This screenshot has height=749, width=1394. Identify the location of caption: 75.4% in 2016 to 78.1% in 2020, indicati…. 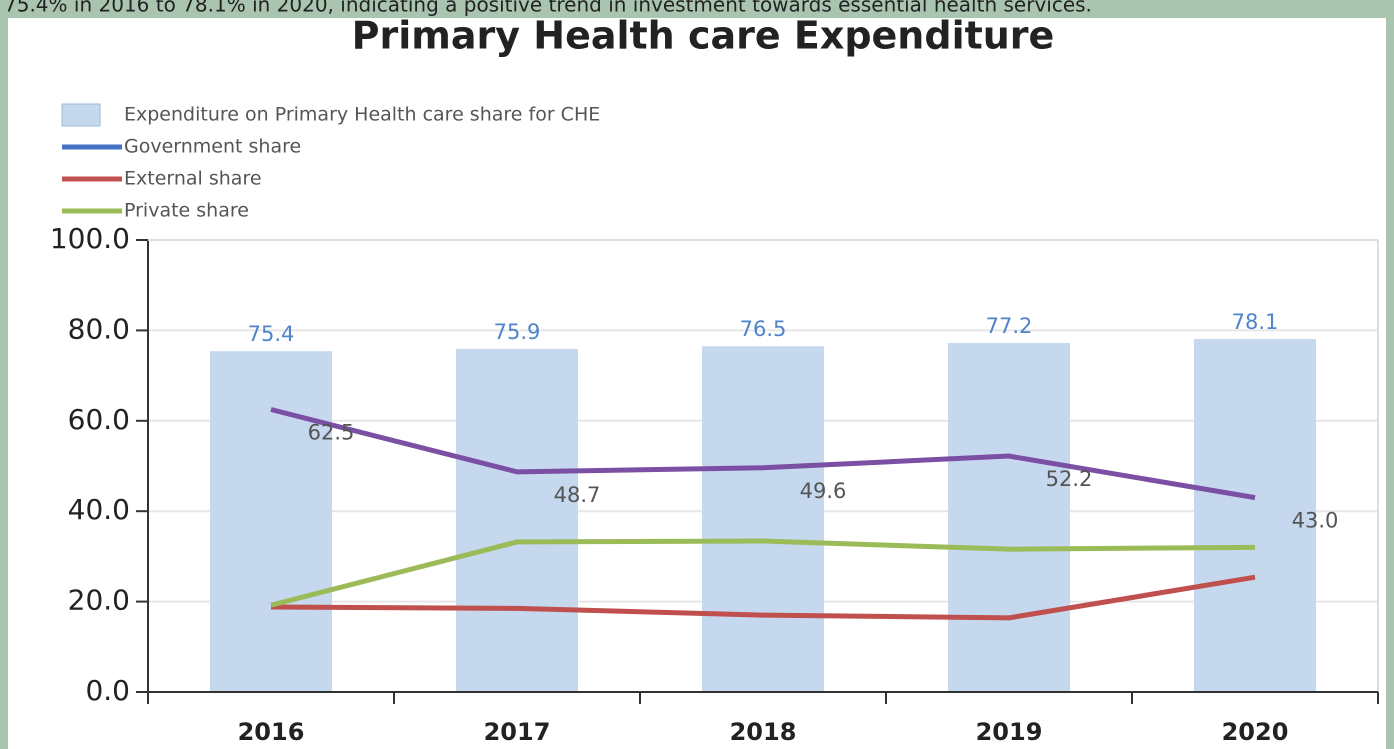
(548, 8).